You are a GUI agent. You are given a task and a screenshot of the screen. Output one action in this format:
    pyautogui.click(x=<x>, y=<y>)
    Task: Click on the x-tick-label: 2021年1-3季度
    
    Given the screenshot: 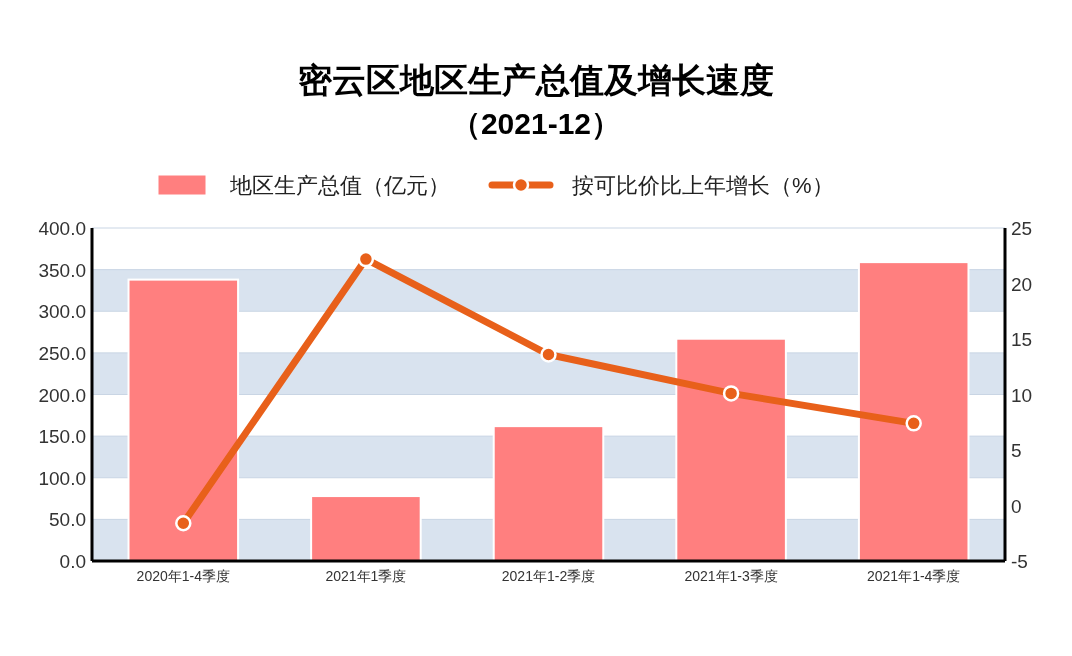 What is the action you would take?
    pyautogui.click(x=731, y=576)
    